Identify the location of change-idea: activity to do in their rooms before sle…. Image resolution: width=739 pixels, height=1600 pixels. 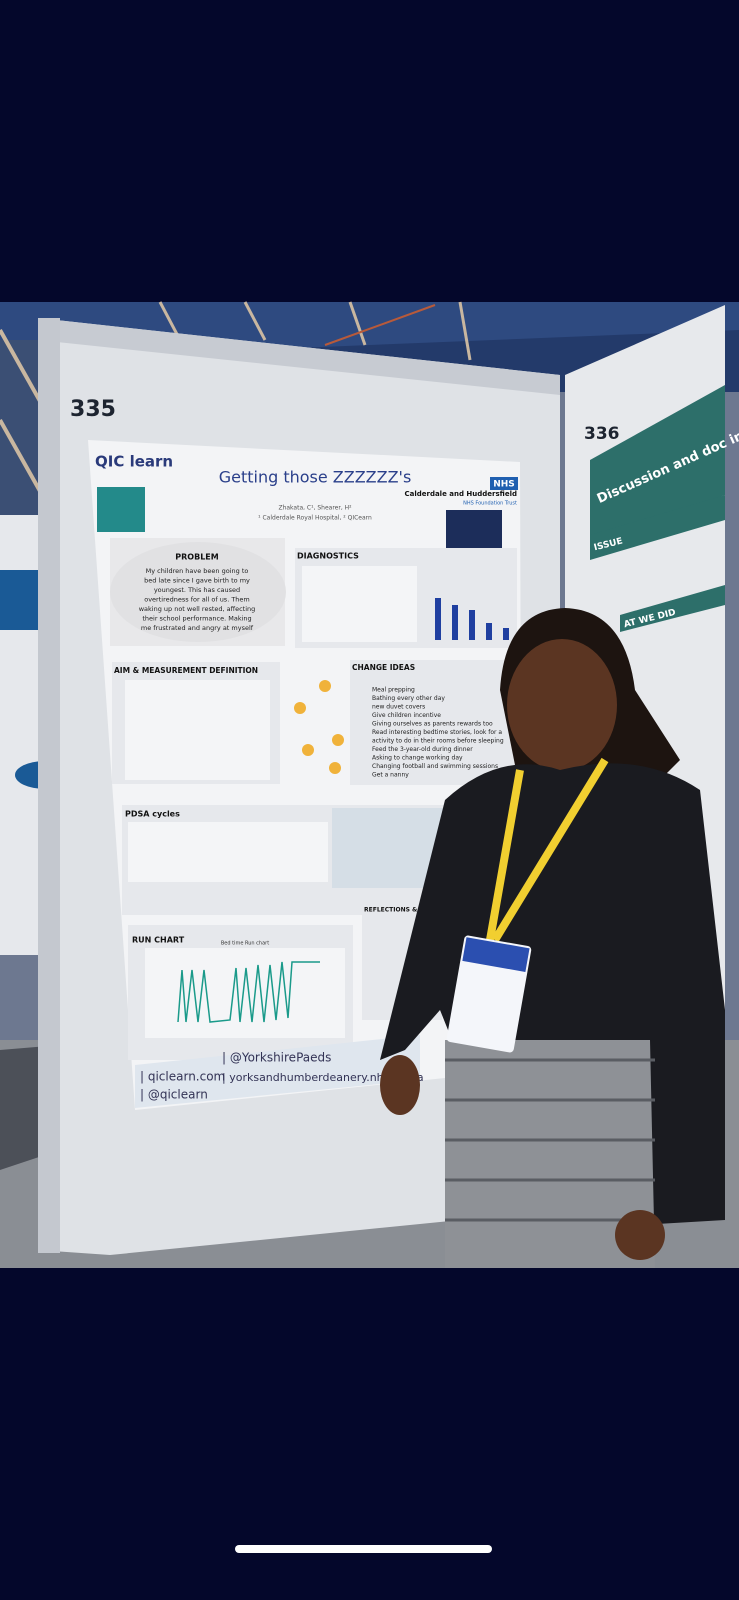
(438, 741).